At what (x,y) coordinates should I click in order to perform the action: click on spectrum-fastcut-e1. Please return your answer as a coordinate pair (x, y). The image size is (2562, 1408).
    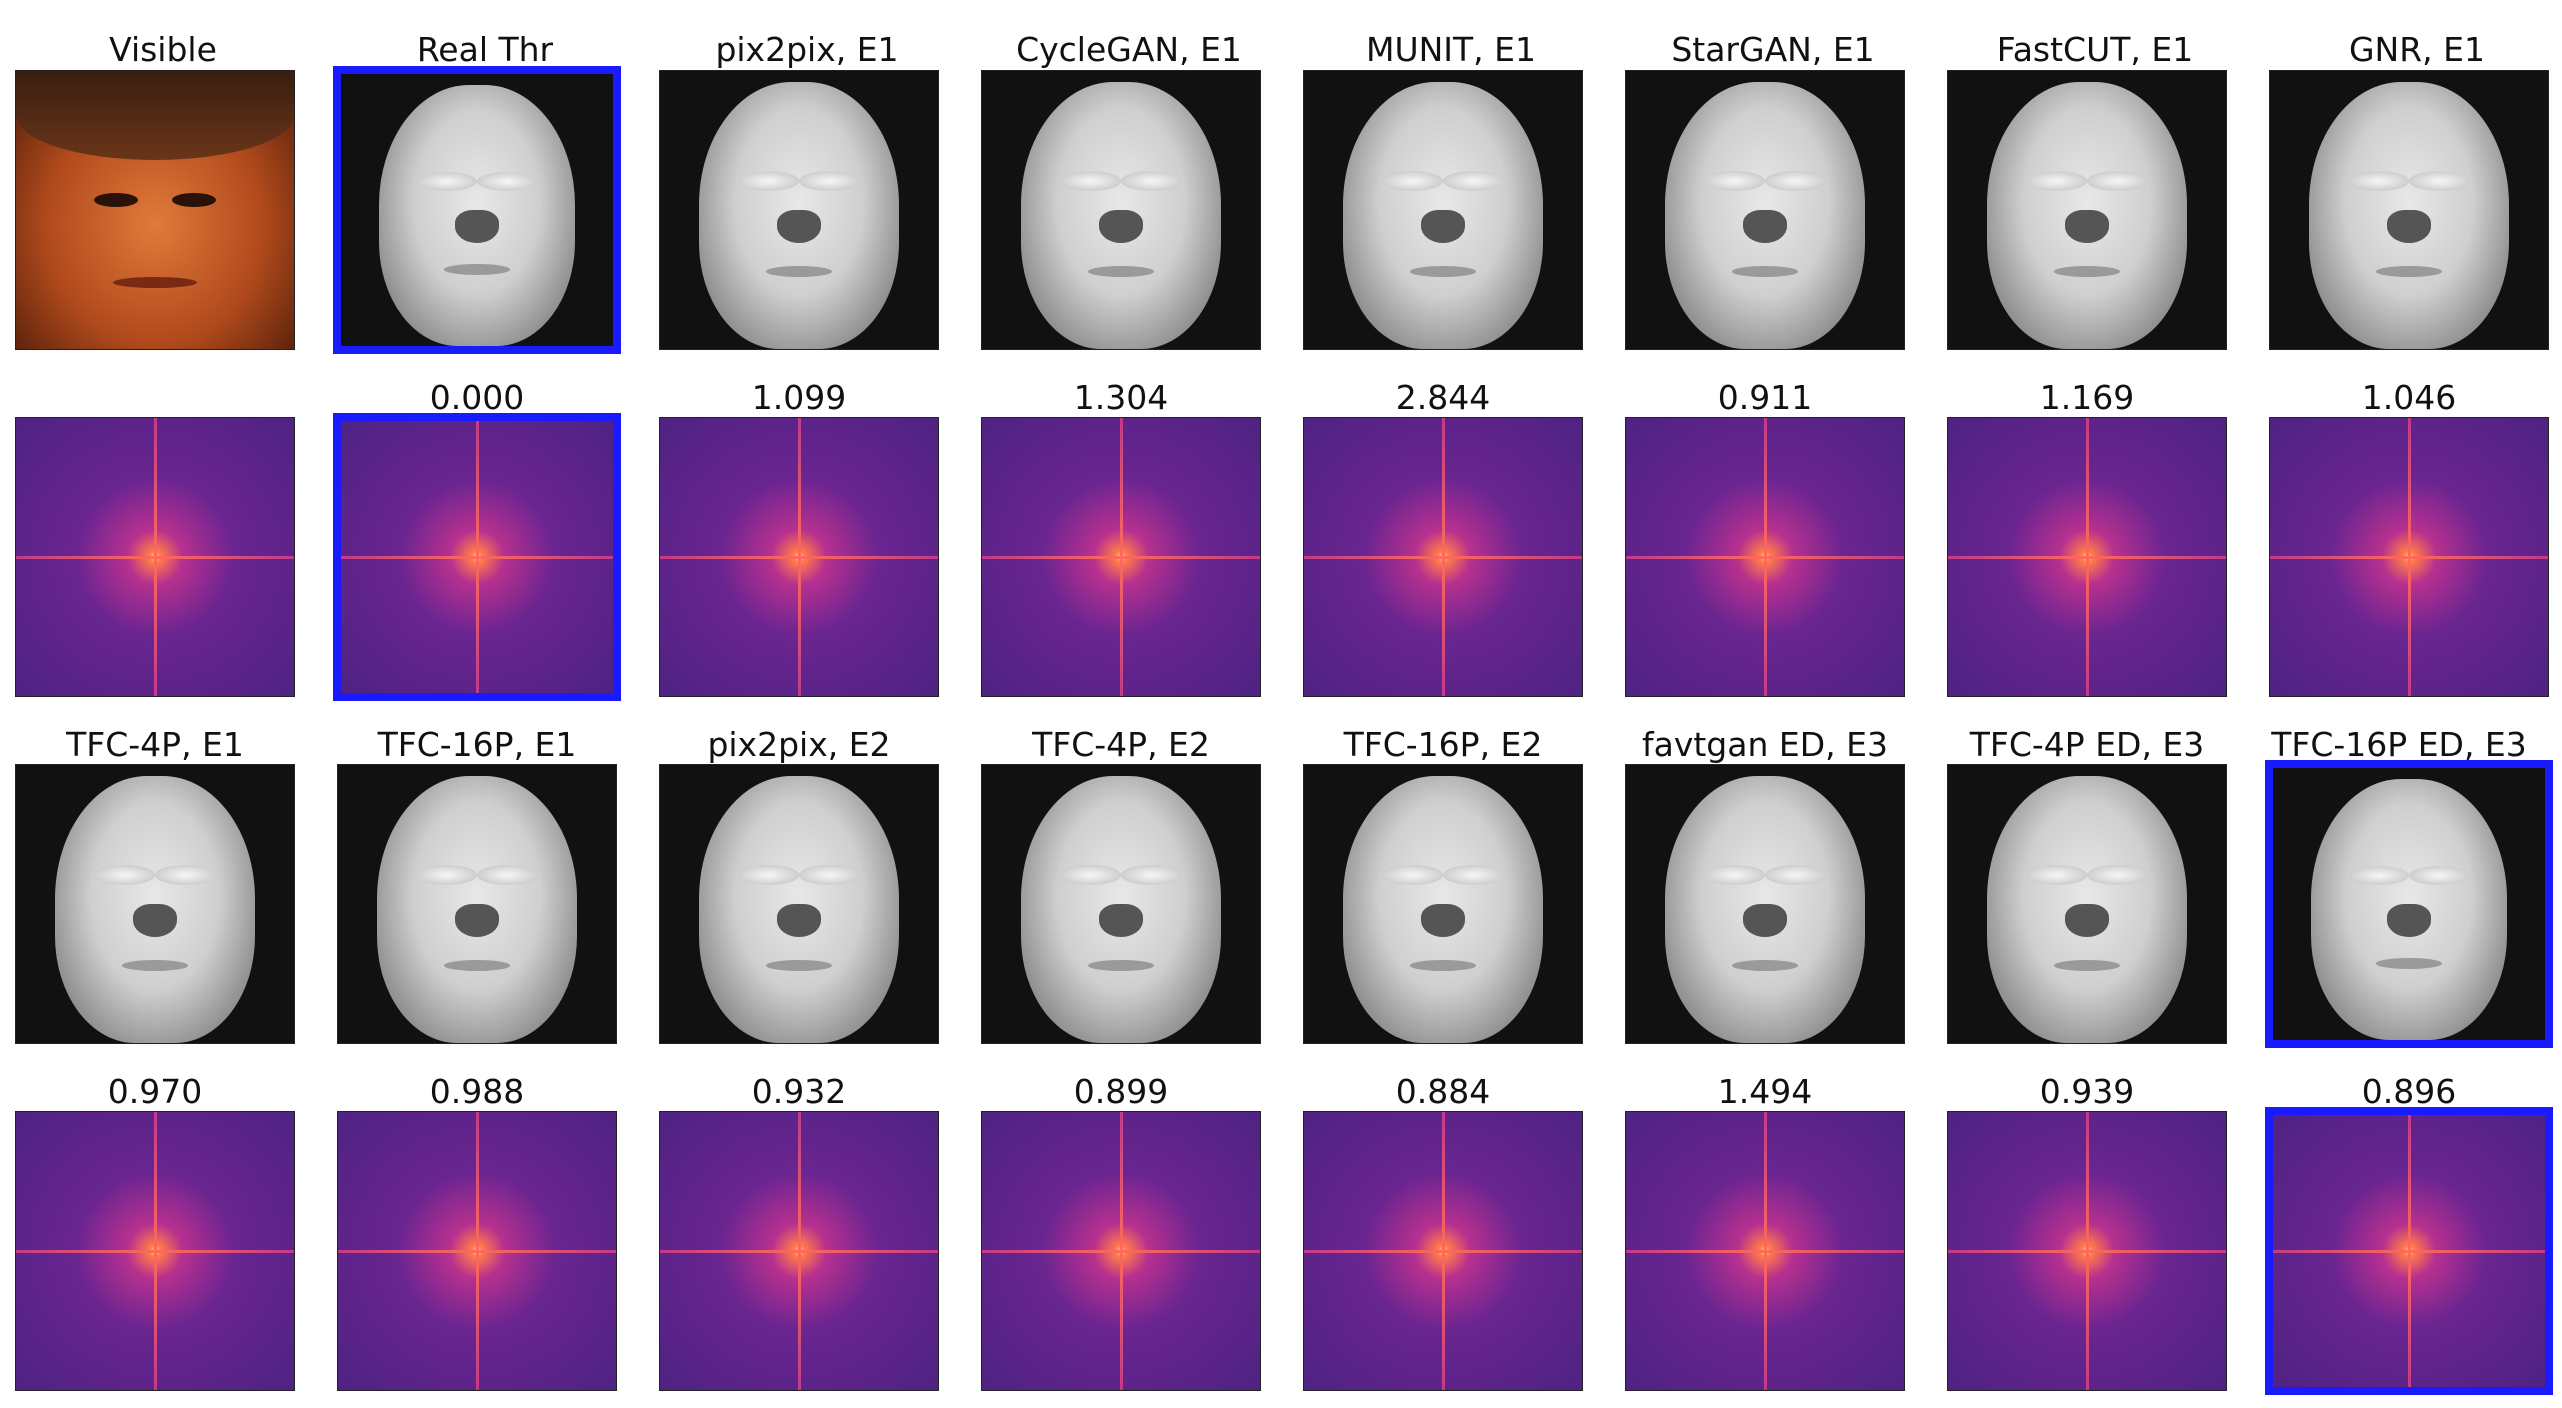
    Looking at the image, I should click on (2087, 557).